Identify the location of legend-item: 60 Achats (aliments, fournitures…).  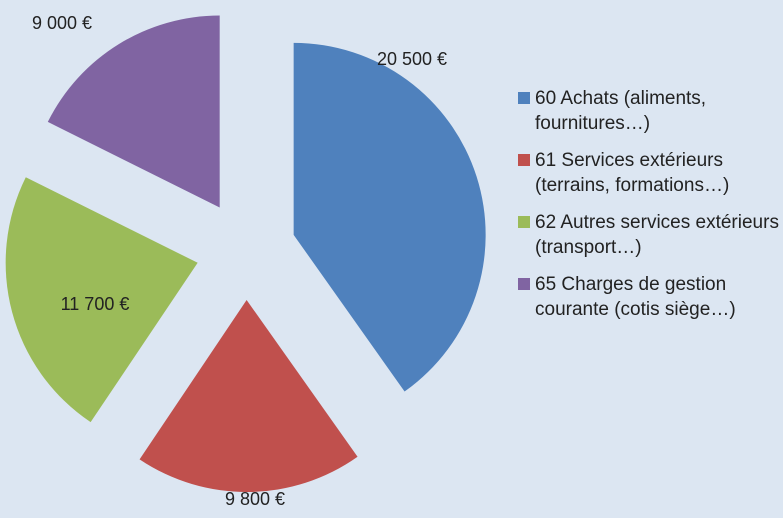
(649, 111).